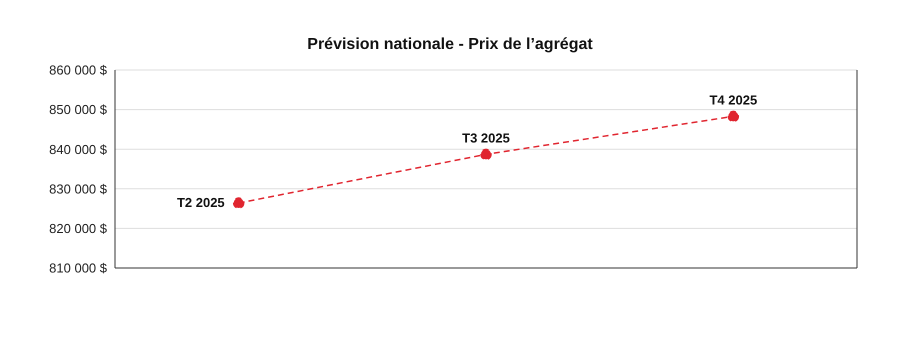 Image resolution: width=900 pixels, height=350 pixels. Describe the element at coordinates (200, 202) in the screenshot. I see `x-tick-label: T2 2025` at that location.